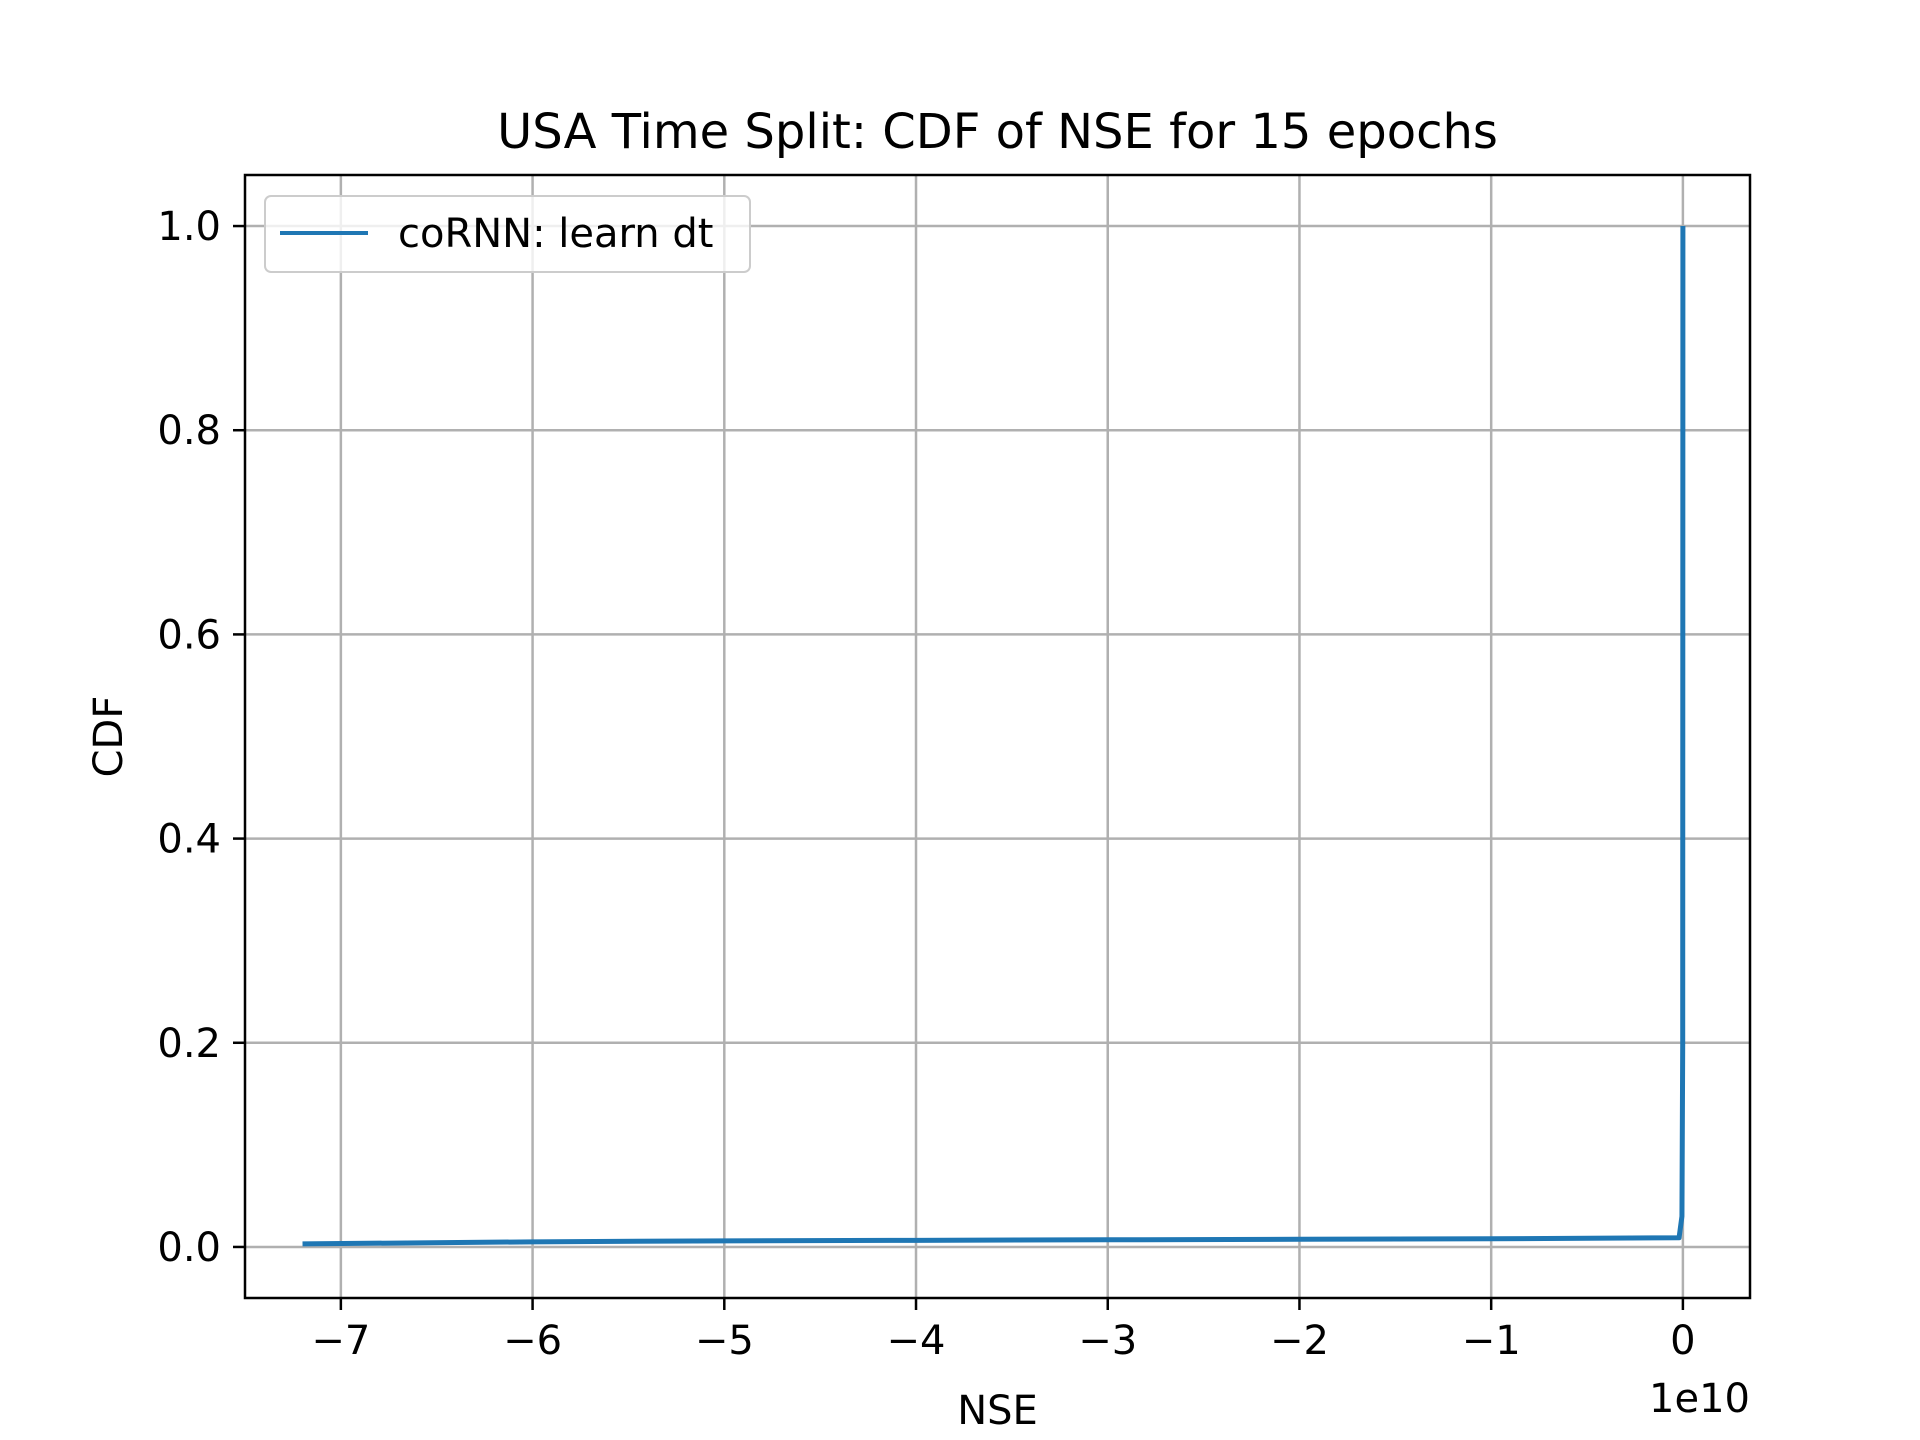 The width and height of the screenshot is (1920, 1440). Describe the element at coordinates (724, 1341) in the screenshot. I see `x-tick-label: −5` at that location.